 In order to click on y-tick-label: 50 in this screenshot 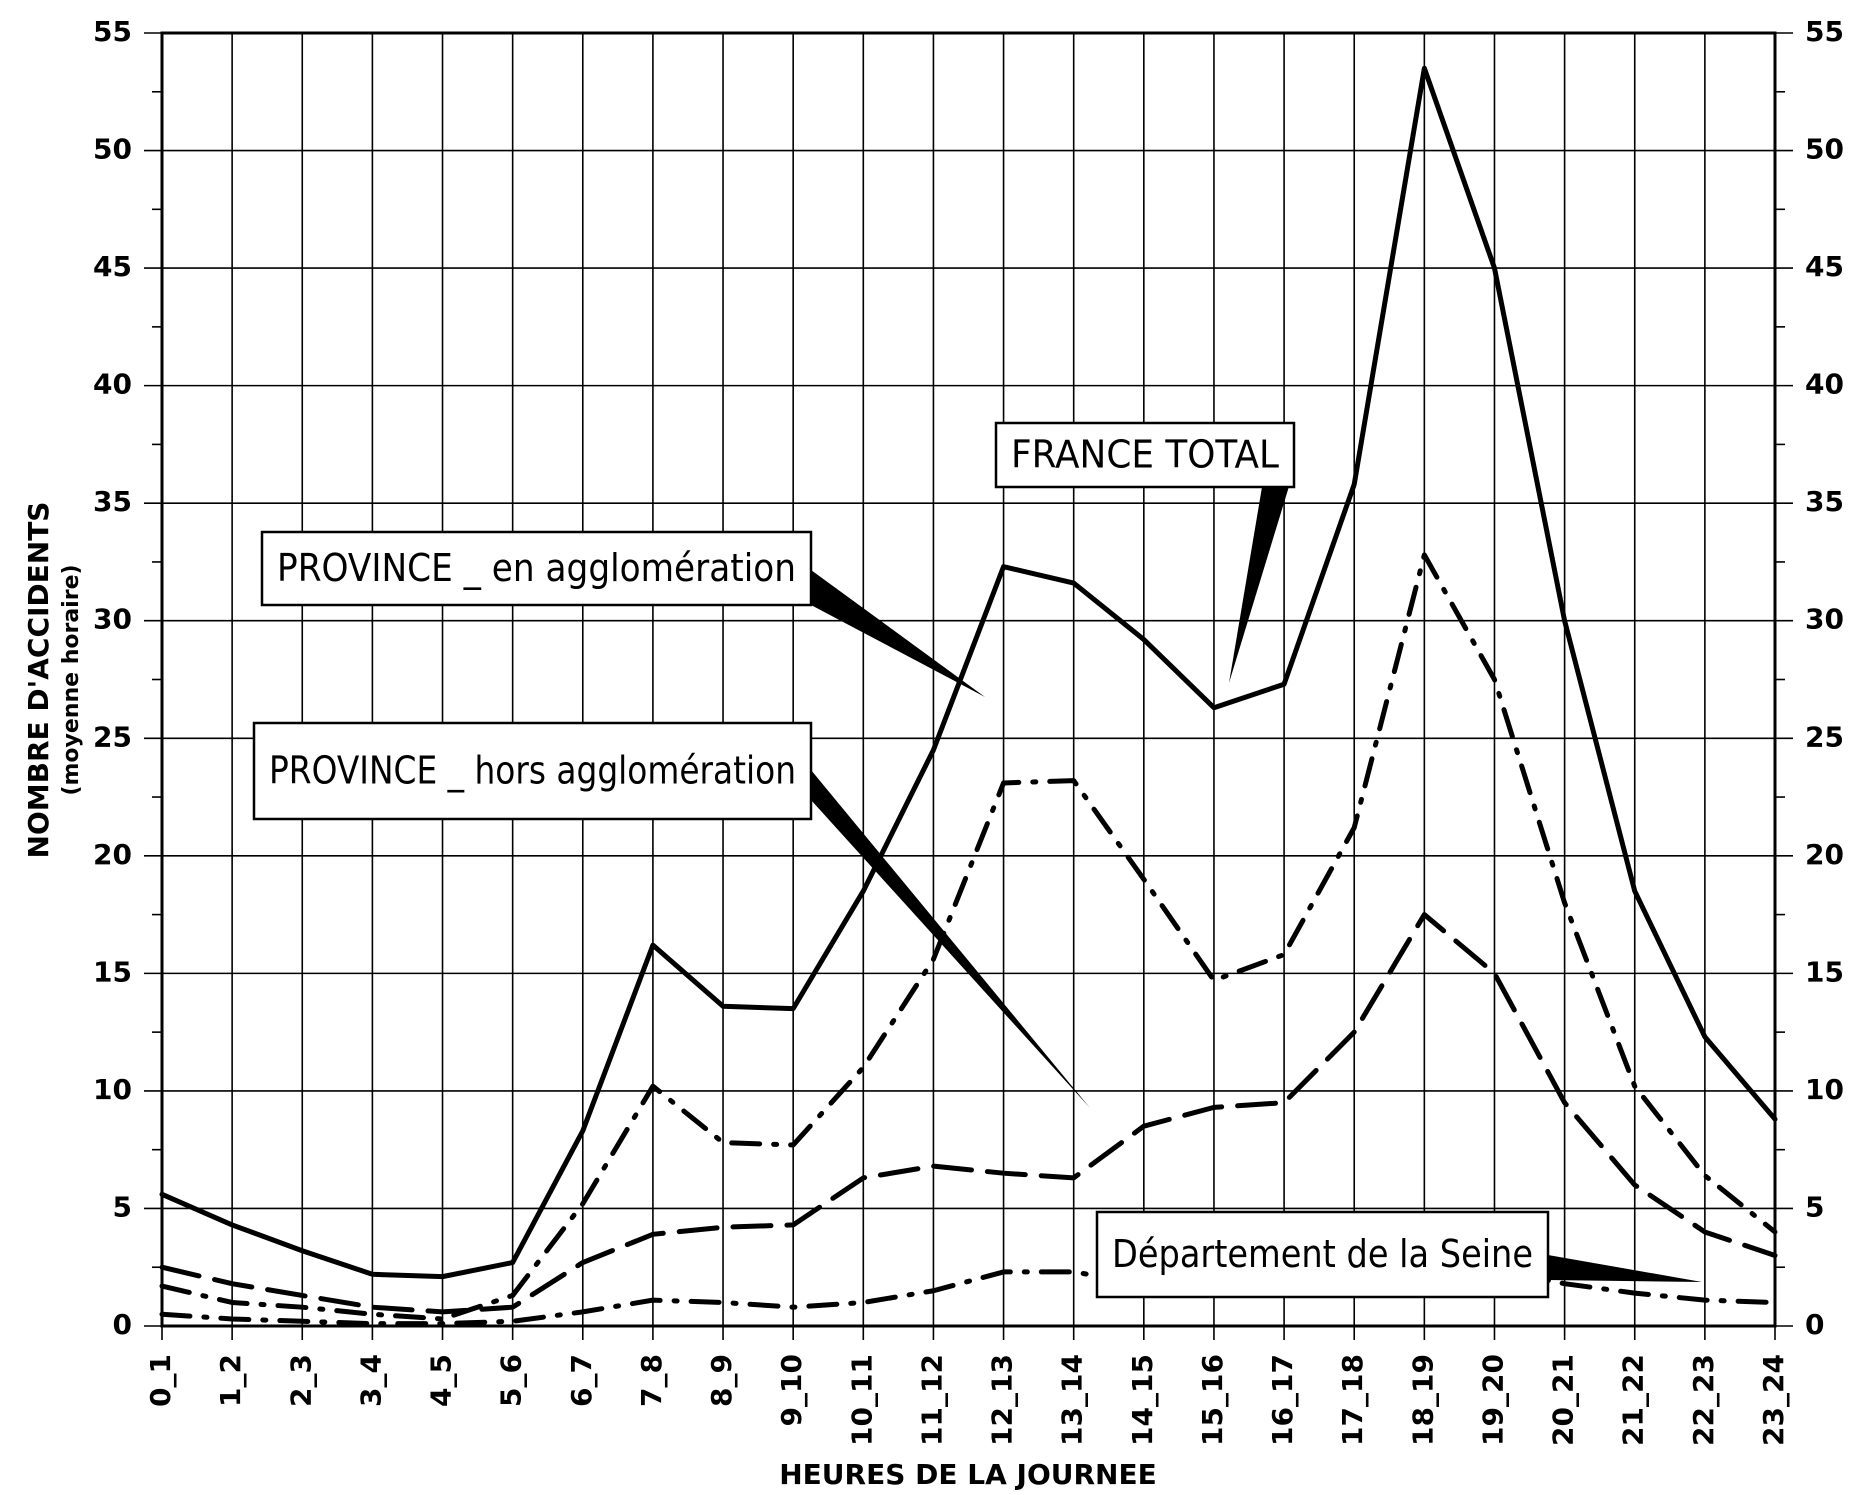, I will do `click(112, 149)`.